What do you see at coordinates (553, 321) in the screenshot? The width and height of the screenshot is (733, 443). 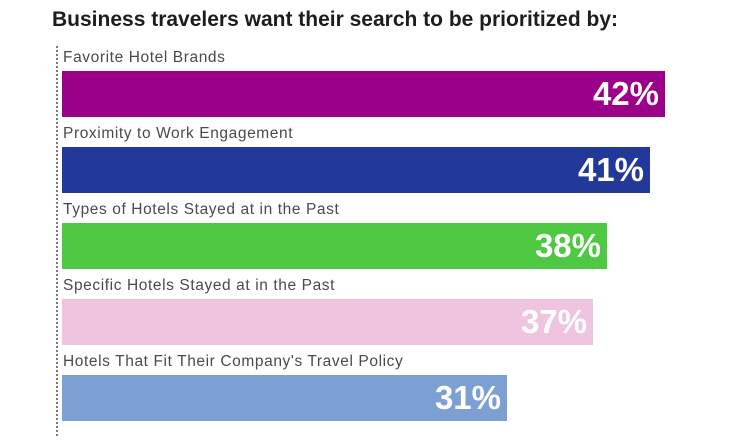 I see `bar-value-label: 37%` at bounding box center [553, 321].